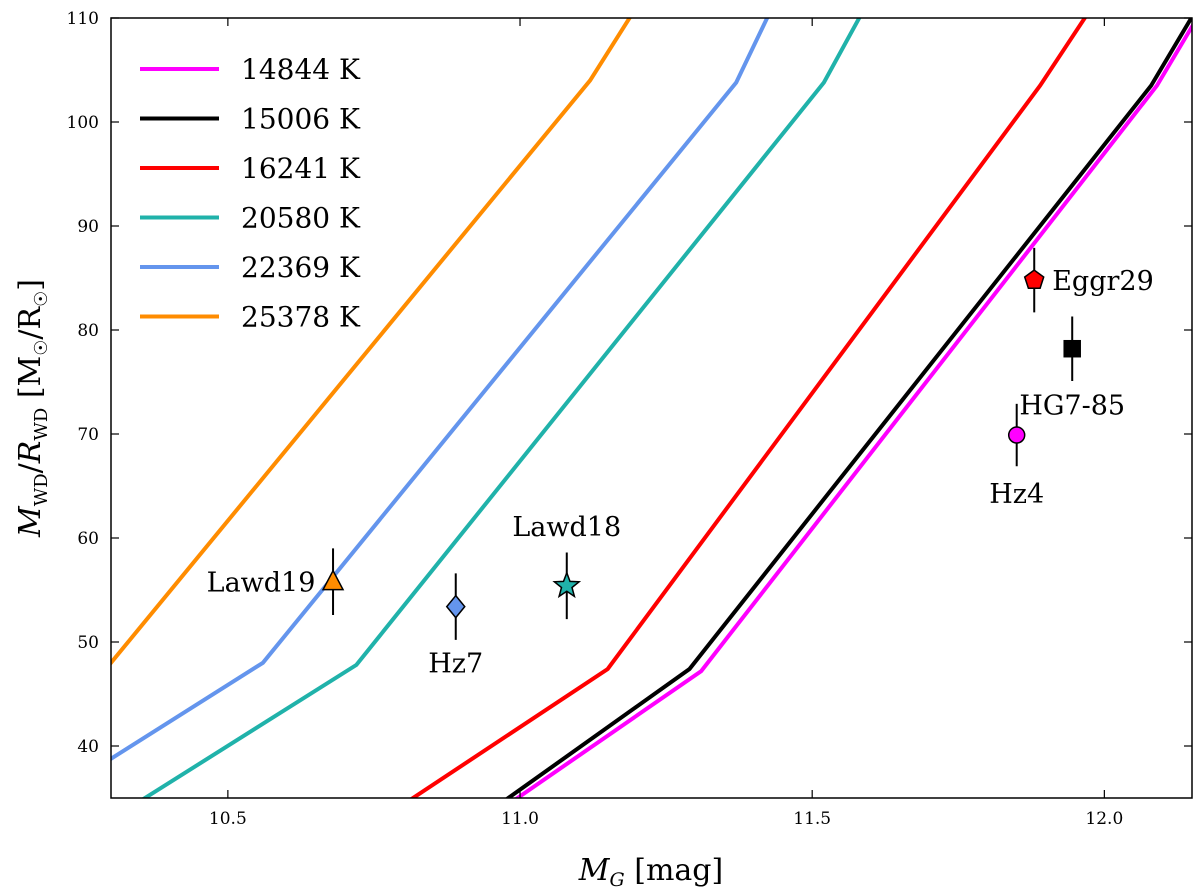 The image size is (1200, 892). What do you see at coordinates (812, 819) in the screenshot?
I see `x-tick-label: 11.5` at bounding box center [812, 819].